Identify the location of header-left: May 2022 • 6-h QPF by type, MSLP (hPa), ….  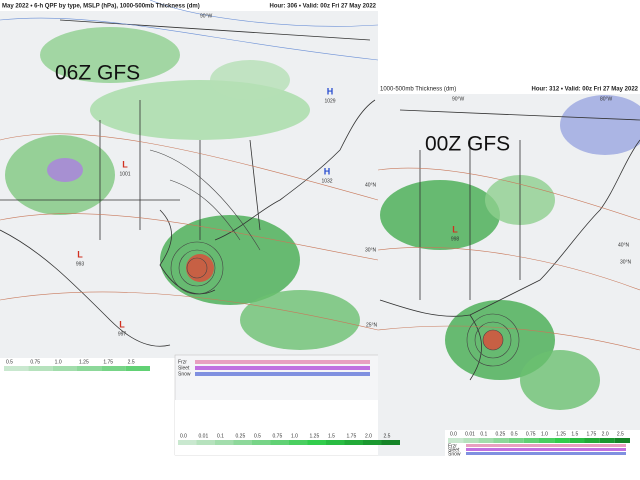
(101, 7).